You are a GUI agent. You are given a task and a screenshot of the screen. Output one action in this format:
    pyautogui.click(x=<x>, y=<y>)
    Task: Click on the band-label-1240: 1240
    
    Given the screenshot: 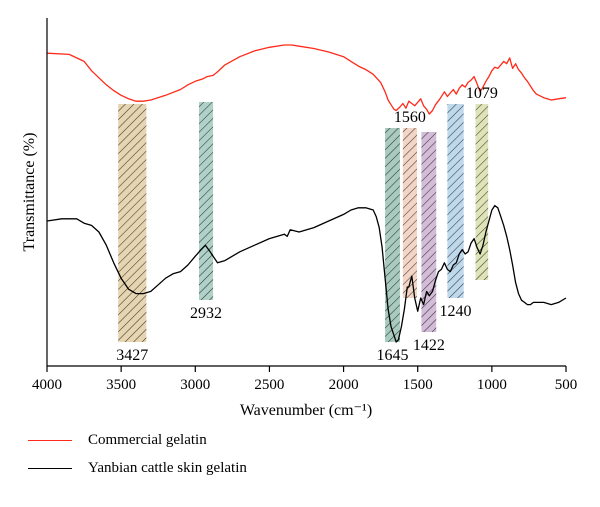 What is the action you would take?
    pyautogui.click(x=456, y=311)
    